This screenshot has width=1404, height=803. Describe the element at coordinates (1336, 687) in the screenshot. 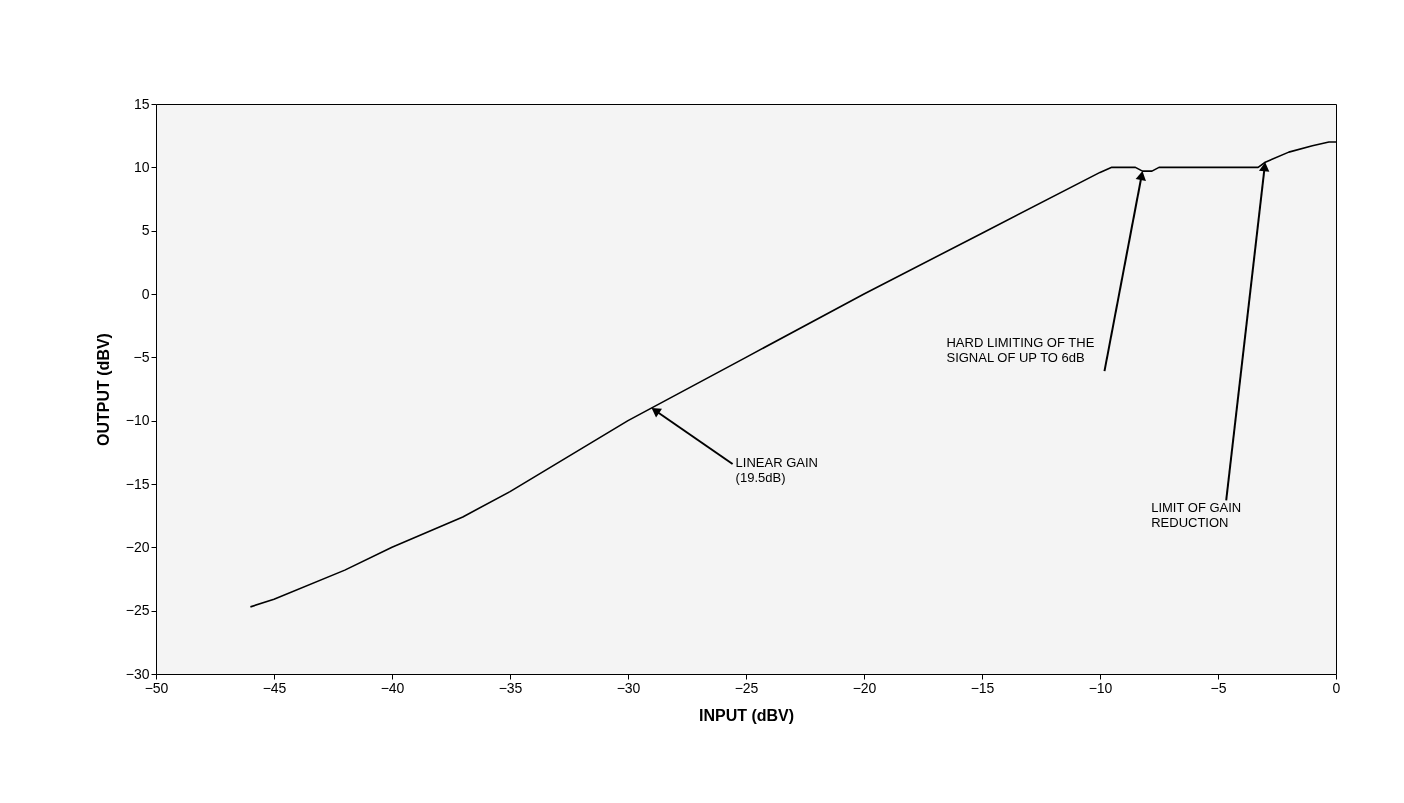

I see `x-tick-label: 0` at that location.